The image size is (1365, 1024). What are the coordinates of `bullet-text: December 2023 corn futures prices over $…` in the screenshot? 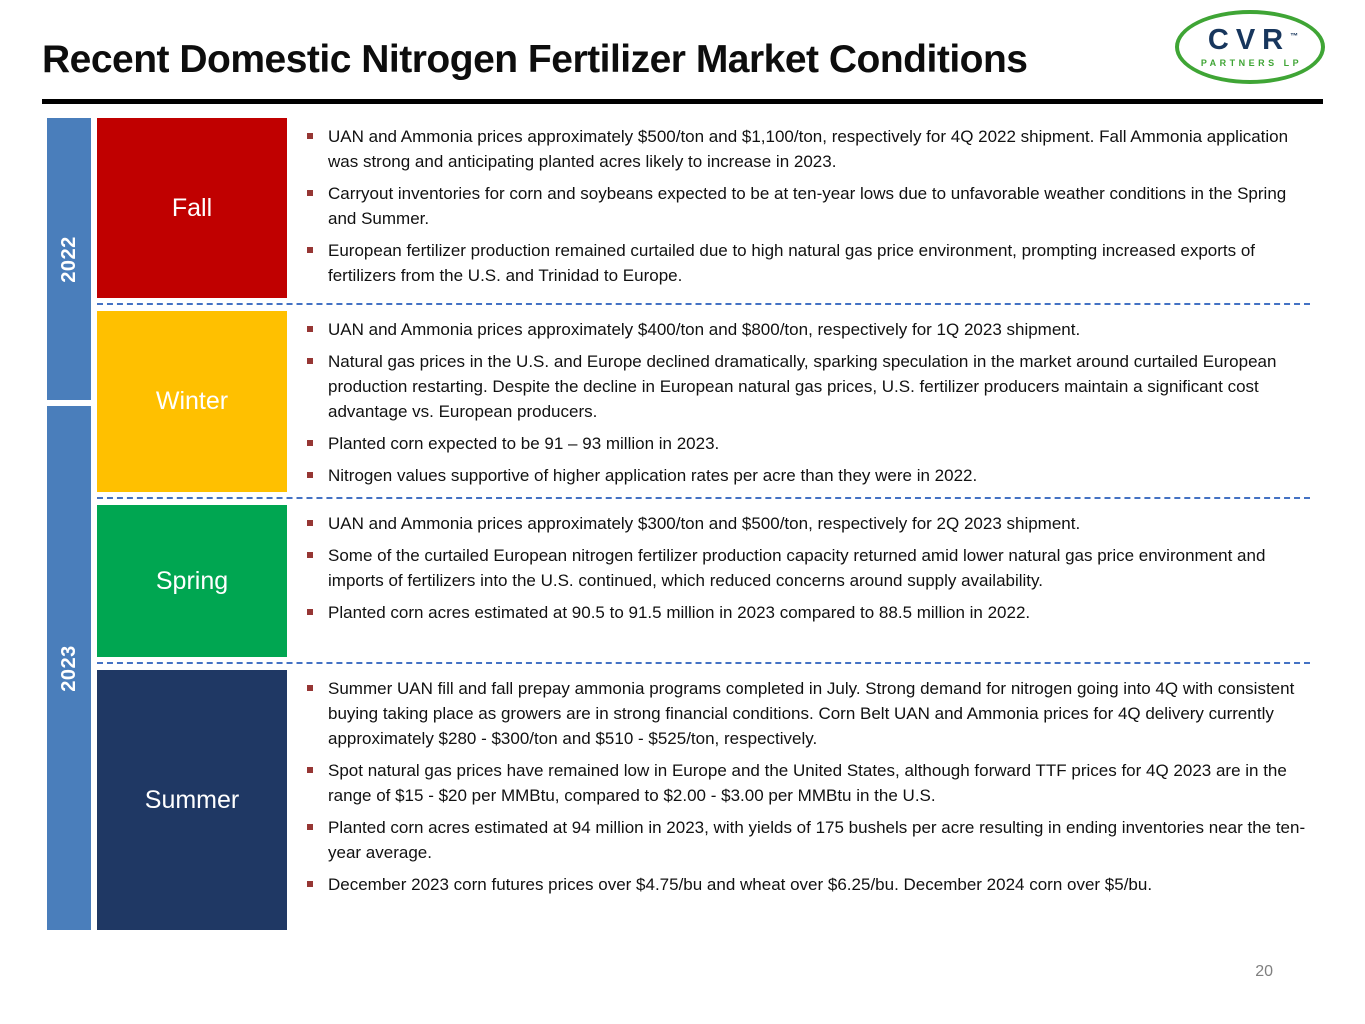 It's located at (740, 884).